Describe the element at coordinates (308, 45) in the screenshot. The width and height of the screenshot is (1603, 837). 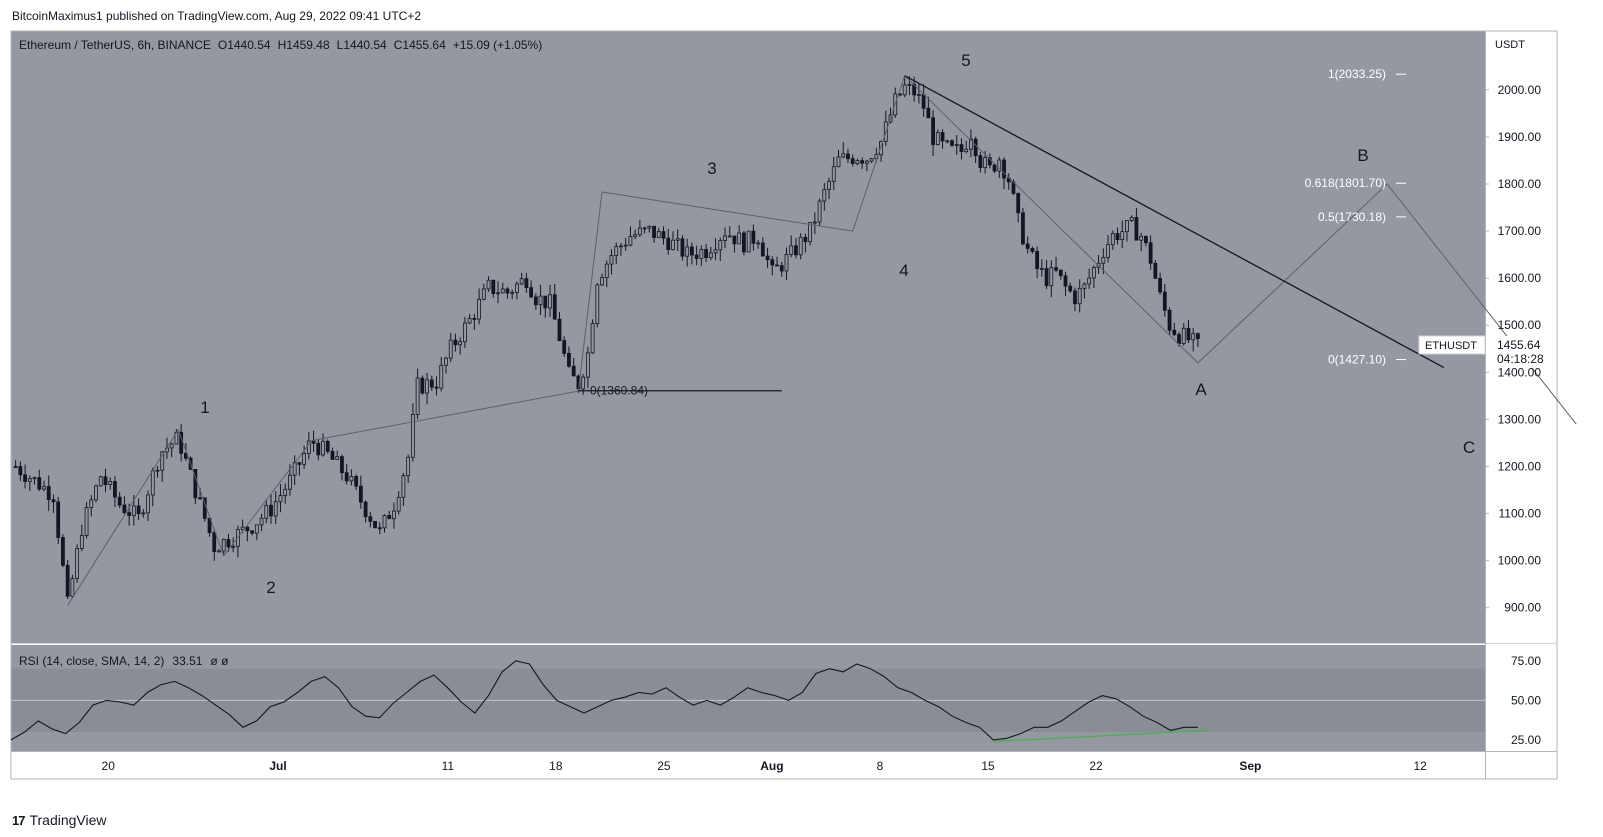
I see `high-value: 1459.48` at that location.